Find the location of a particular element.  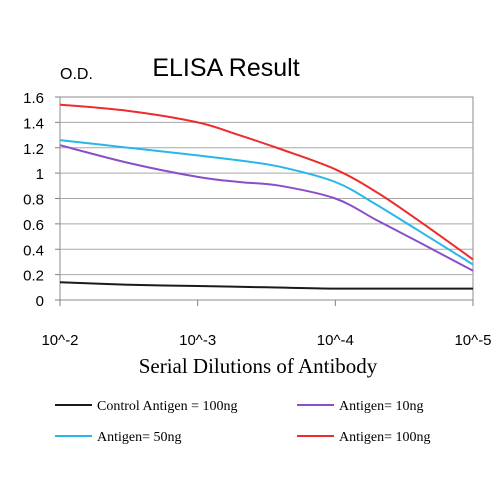

x-tick-label: 10^-3 is located at coordinates (197, 340).